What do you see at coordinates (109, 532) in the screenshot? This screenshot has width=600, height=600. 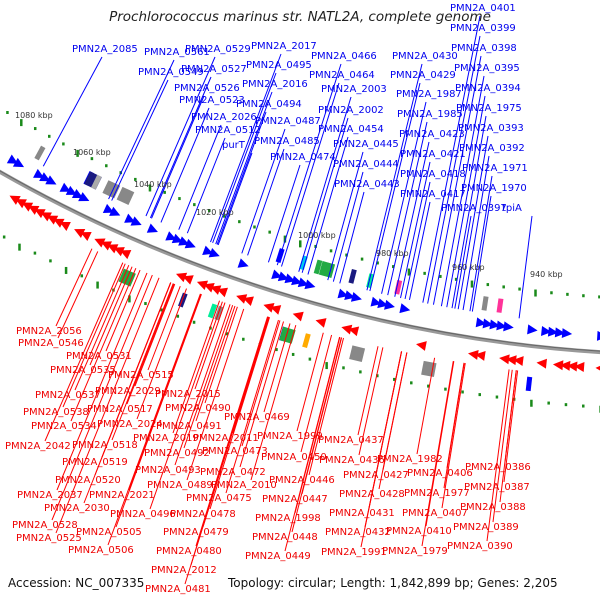 I see `gene-label: PMN2A_0505` at bounding box center [109, 532].